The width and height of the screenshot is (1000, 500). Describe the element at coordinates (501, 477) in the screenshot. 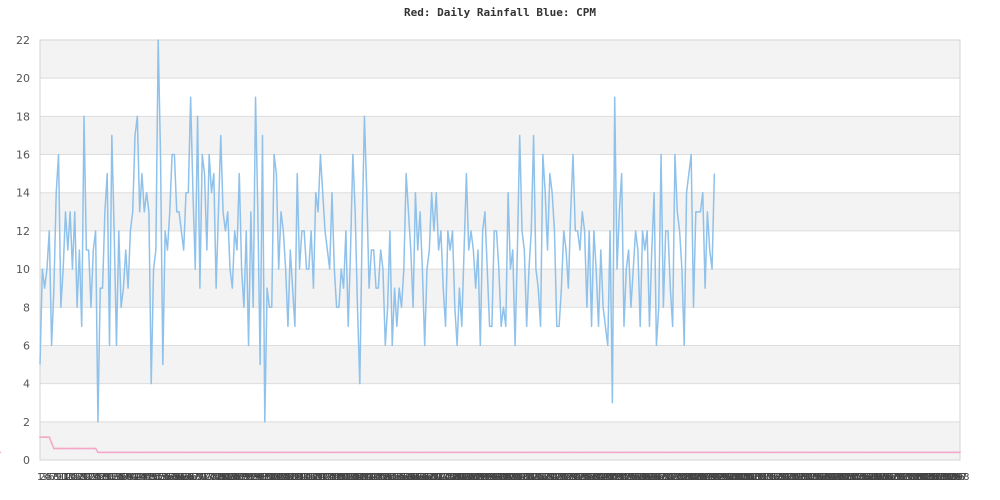

I see `x-tick-label: 200` at that location.